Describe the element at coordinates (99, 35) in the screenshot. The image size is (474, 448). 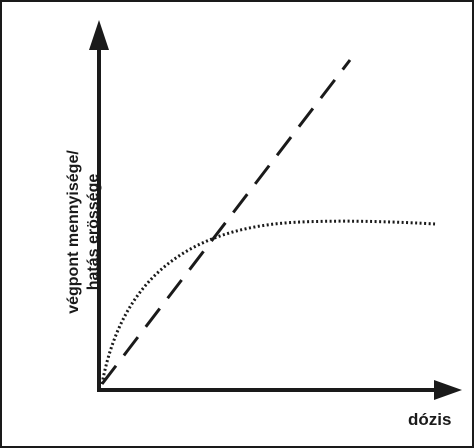
I see `y-axis-arrowhead` at that location.